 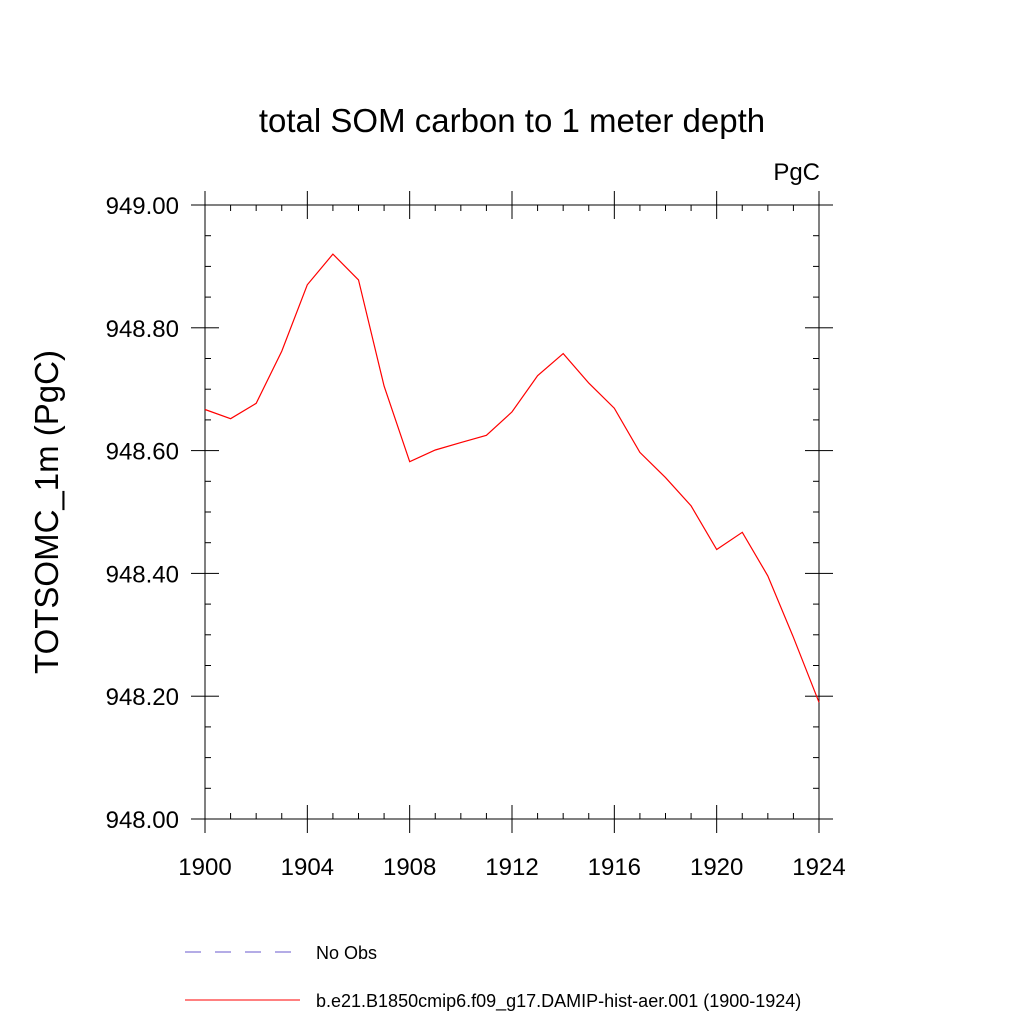 I want to click on y-axis-label: TOTSOMC_1m (PgC), so click(x=46, y=512).